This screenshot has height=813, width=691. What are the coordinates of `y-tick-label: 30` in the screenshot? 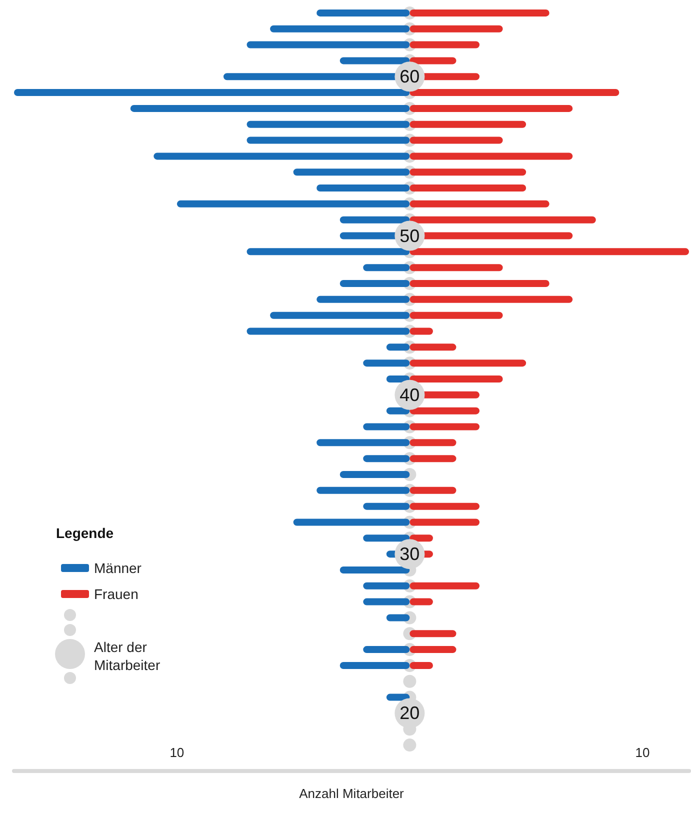 It's located at (410, 554).